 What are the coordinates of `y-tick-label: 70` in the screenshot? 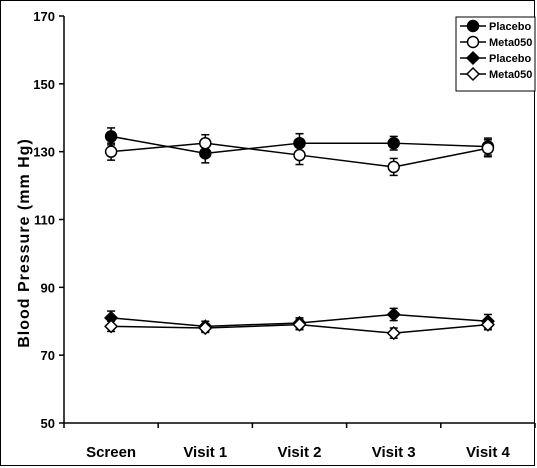 It's located at (48, 355).